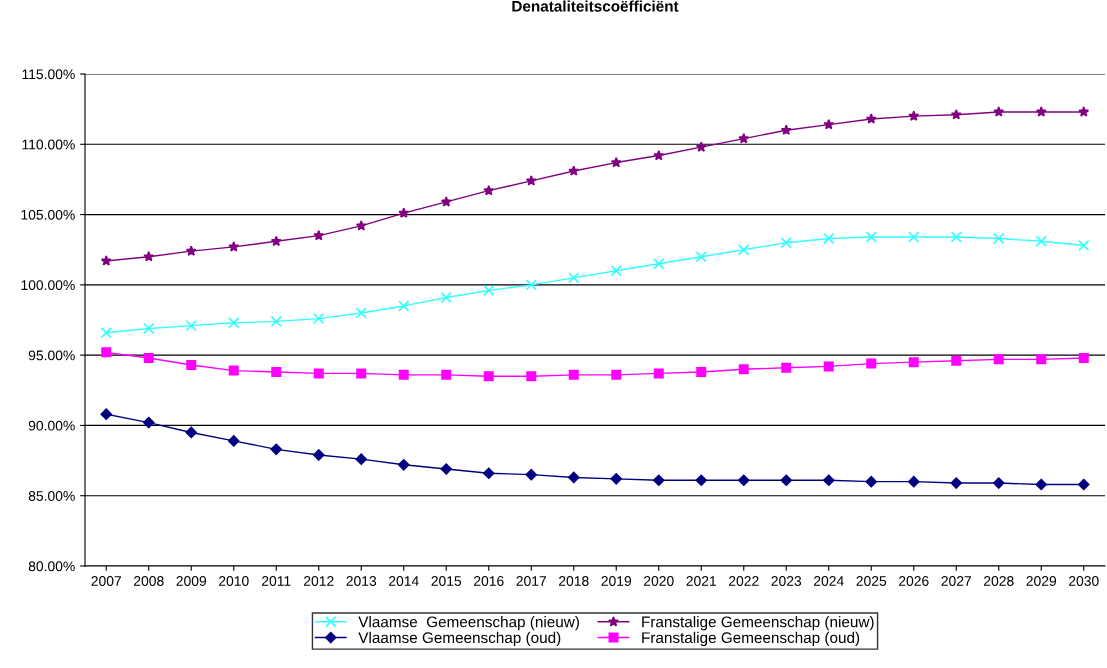 Image resolution: width=1107 pixels, height=668 pixels. I want to click on x-tick-label: 2021, so click(701, 581).